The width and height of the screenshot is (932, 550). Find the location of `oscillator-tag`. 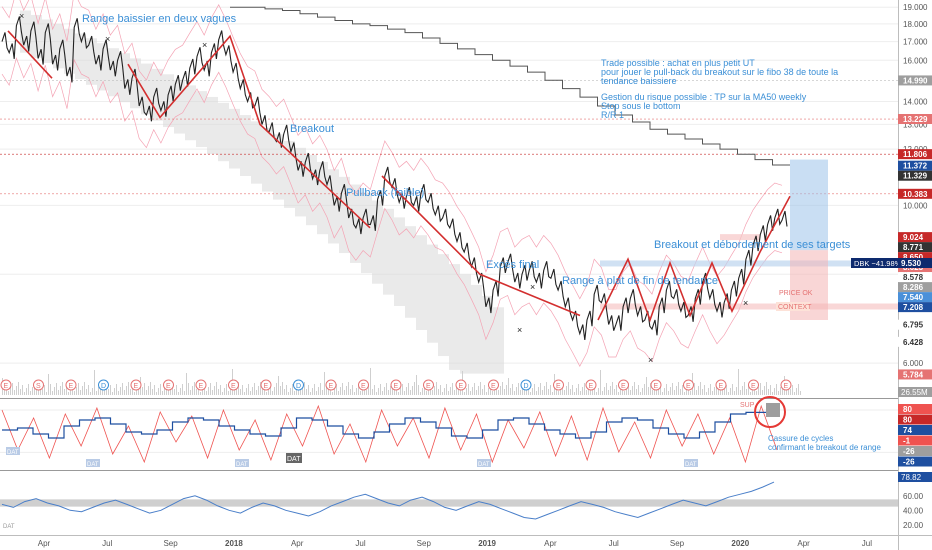

oscillator-tag is located at coordinates (915, 430).